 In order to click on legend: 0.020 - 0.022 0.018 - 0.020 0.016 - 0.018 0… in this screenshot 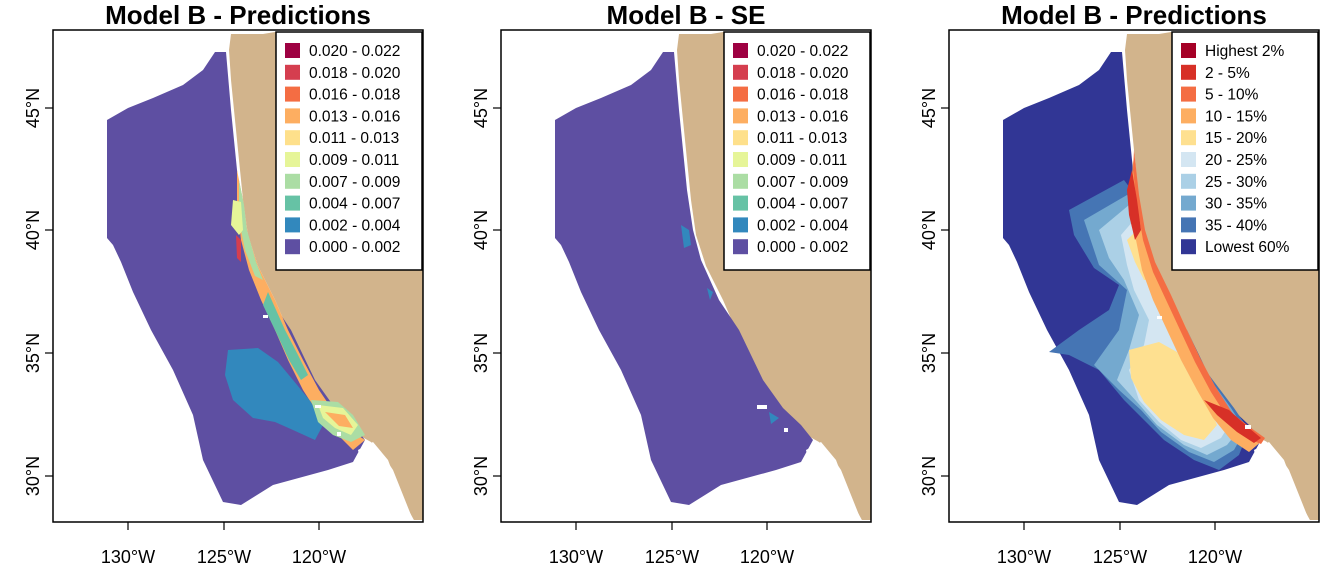, I will do `click(349, 151)`.